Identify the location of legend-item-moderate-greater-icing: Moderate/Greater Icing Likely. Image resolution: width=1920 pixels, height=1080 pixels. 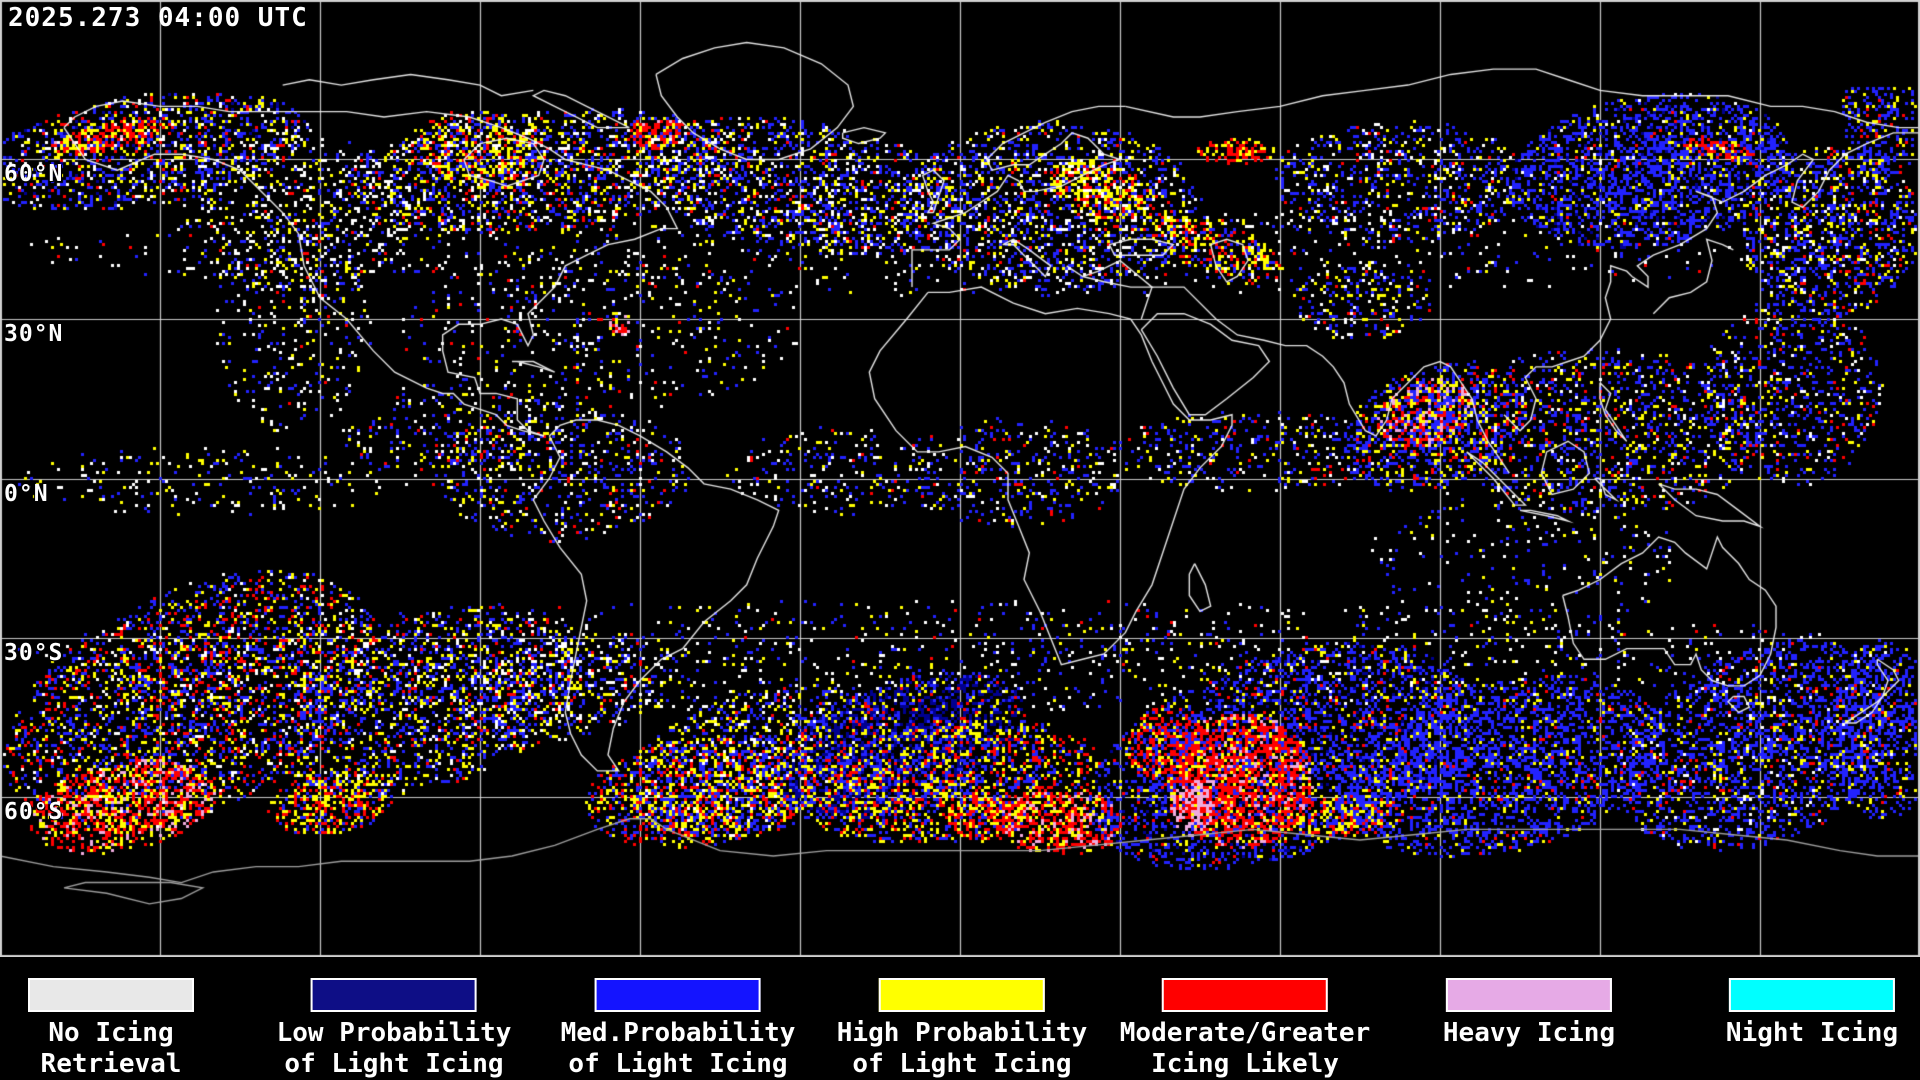
(1245, 1029).